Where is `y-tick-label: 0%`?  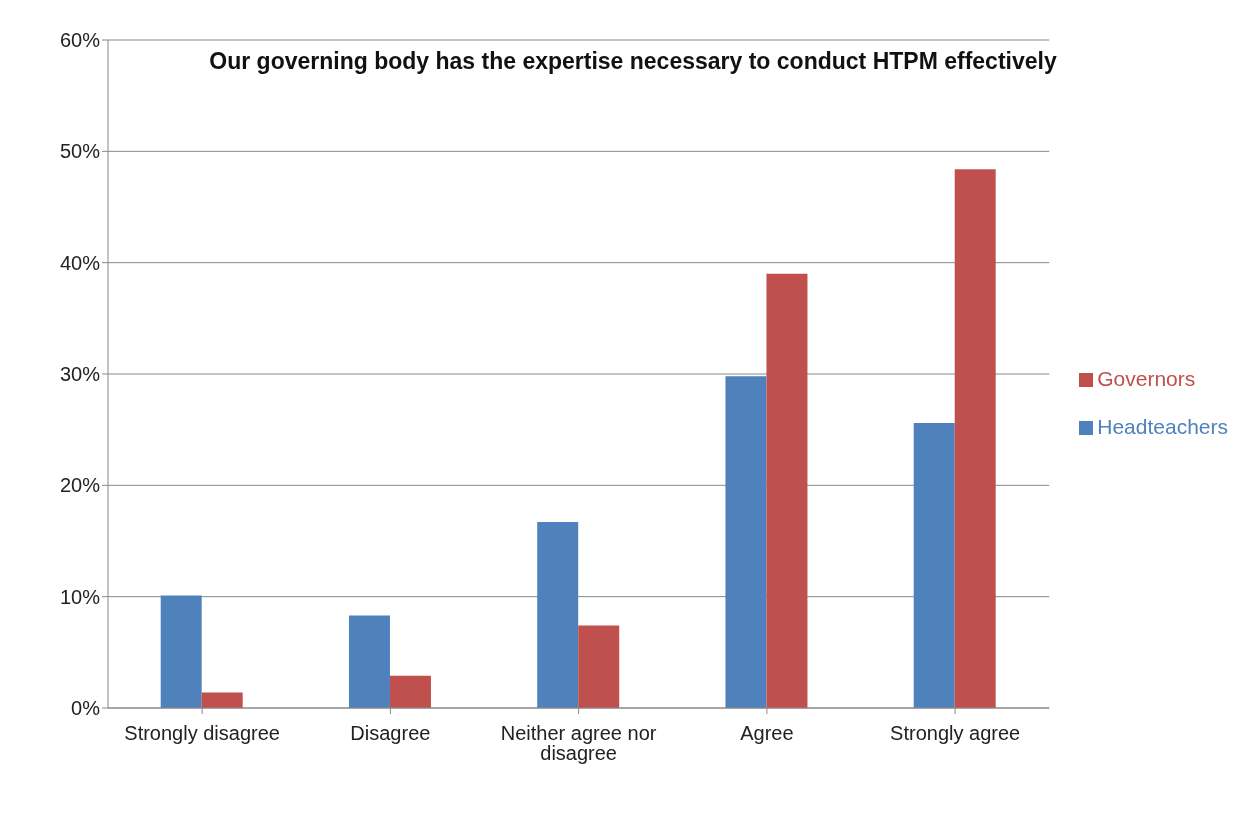
y-tick-label: 0% is located at coordinates (86, 708).